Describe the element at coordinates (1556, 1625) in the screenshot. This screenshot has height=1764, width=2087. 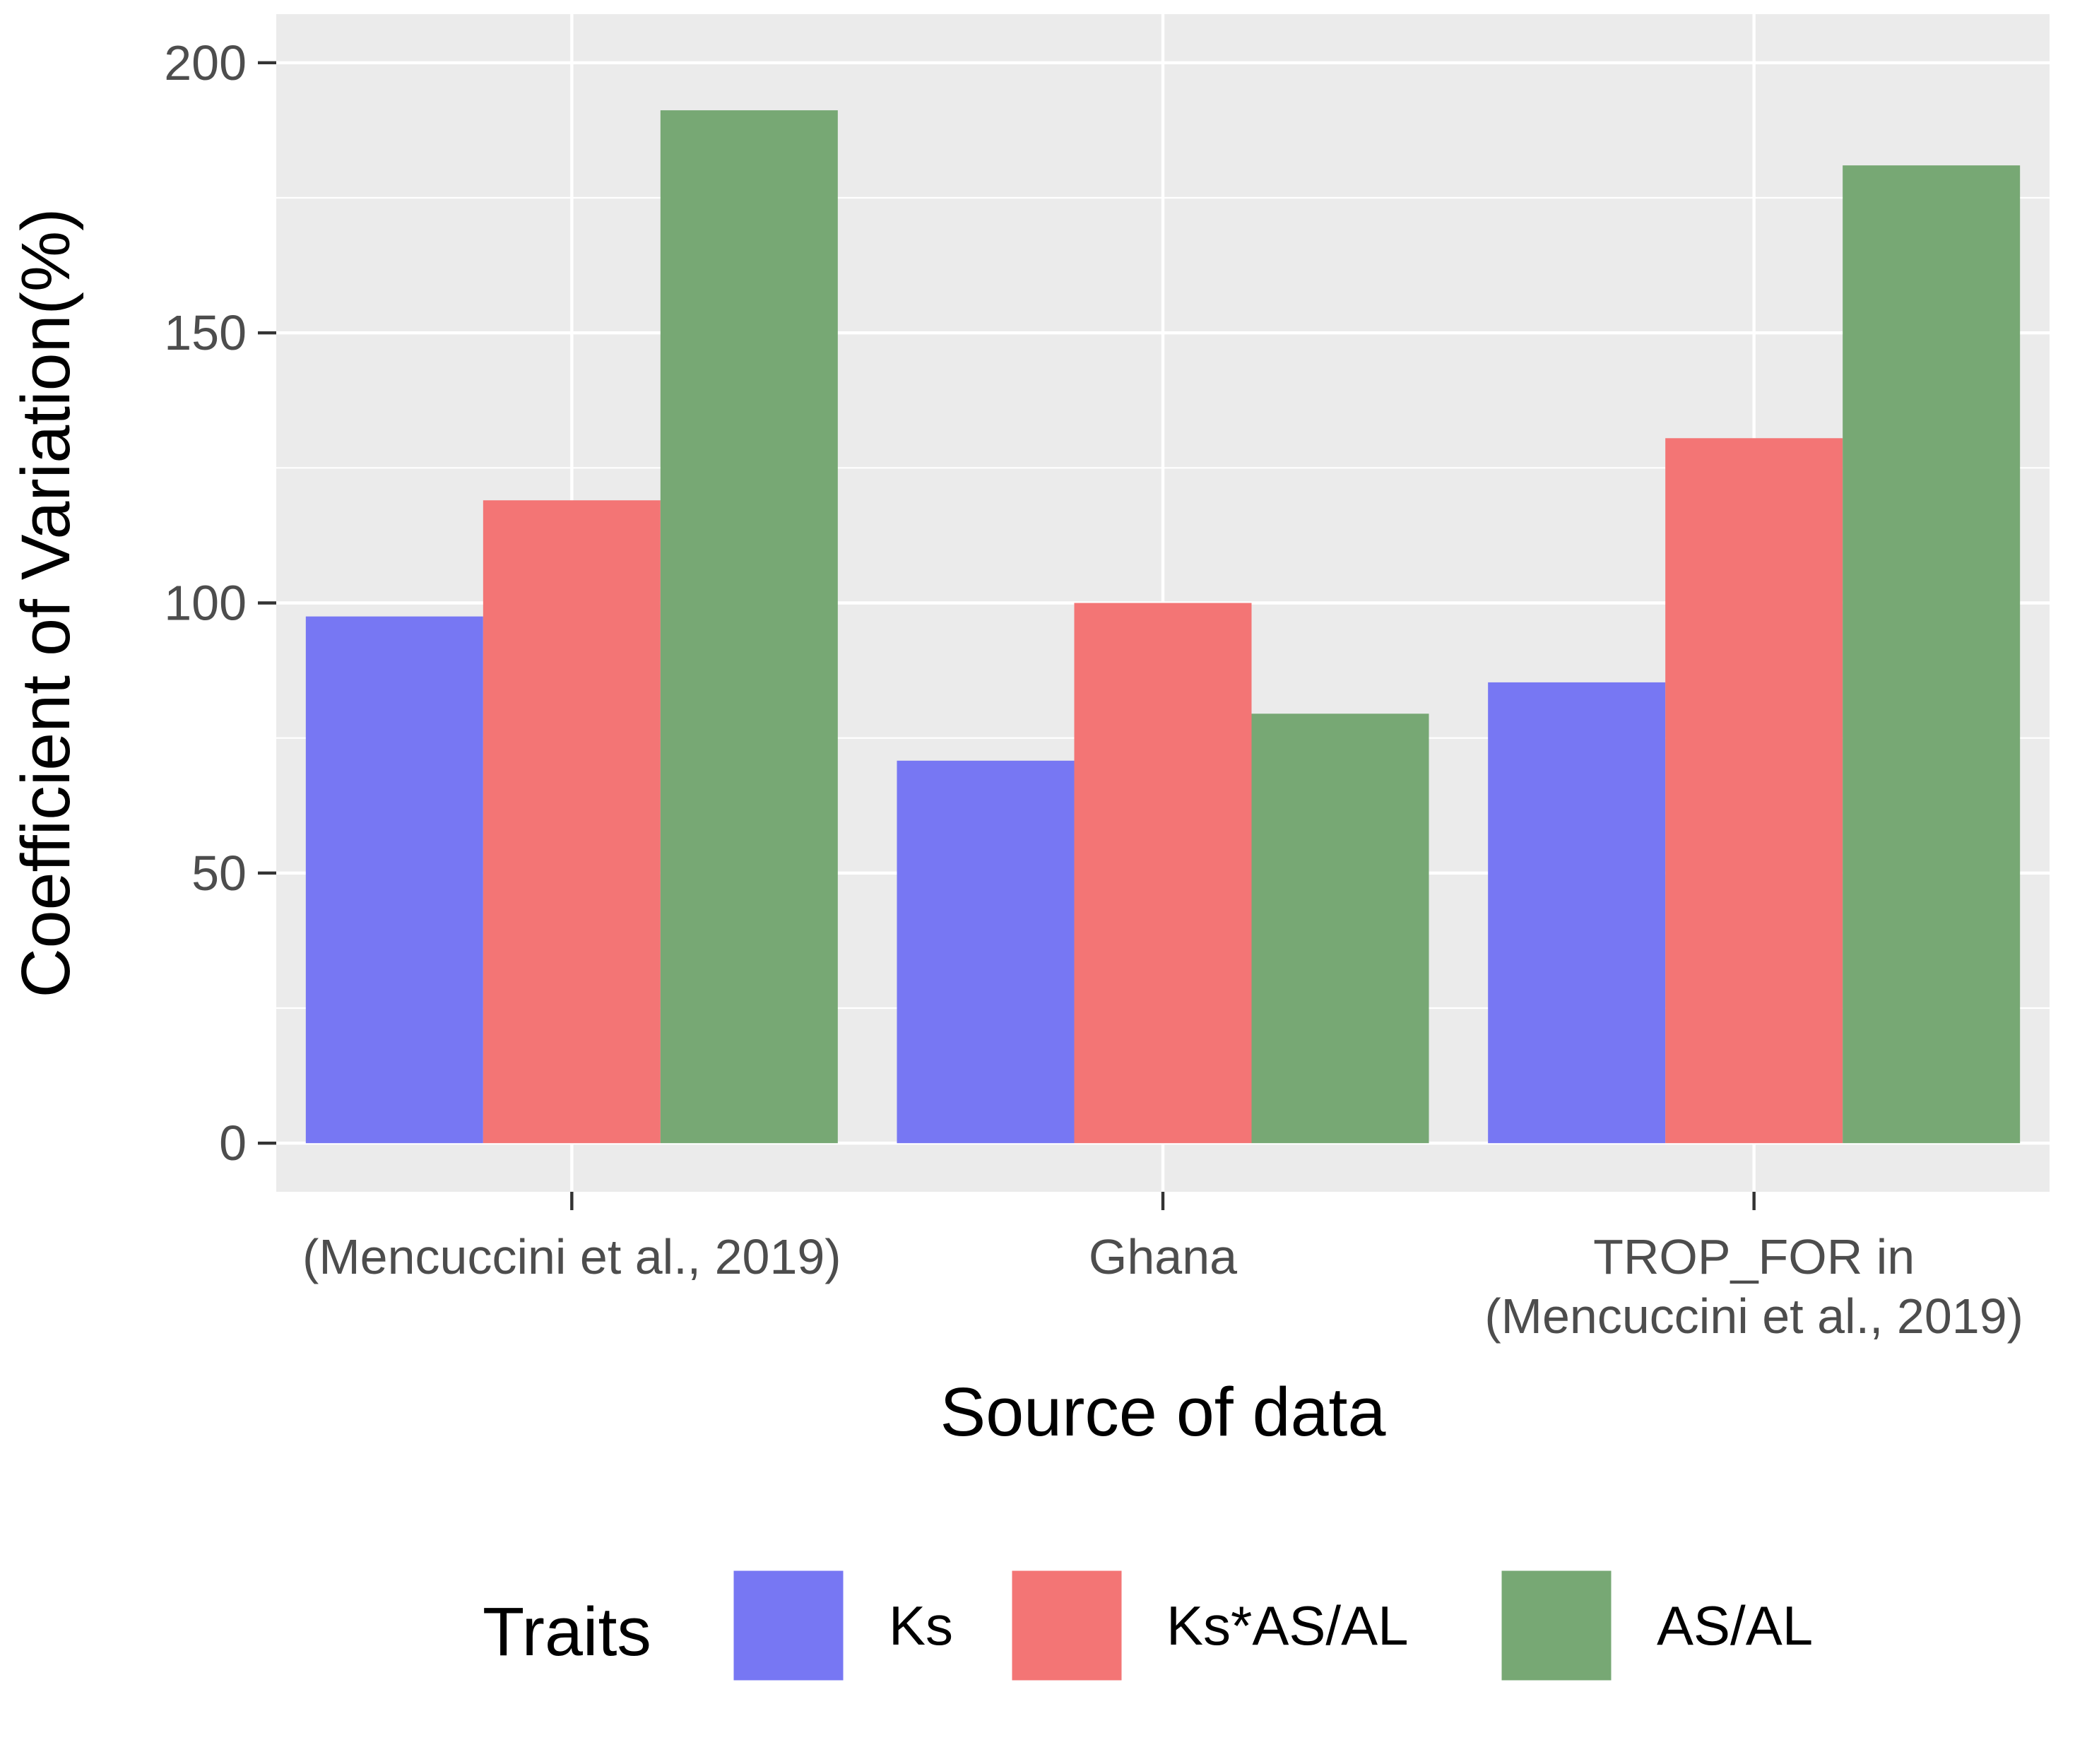
I see `legend-key-as-al` at that location.